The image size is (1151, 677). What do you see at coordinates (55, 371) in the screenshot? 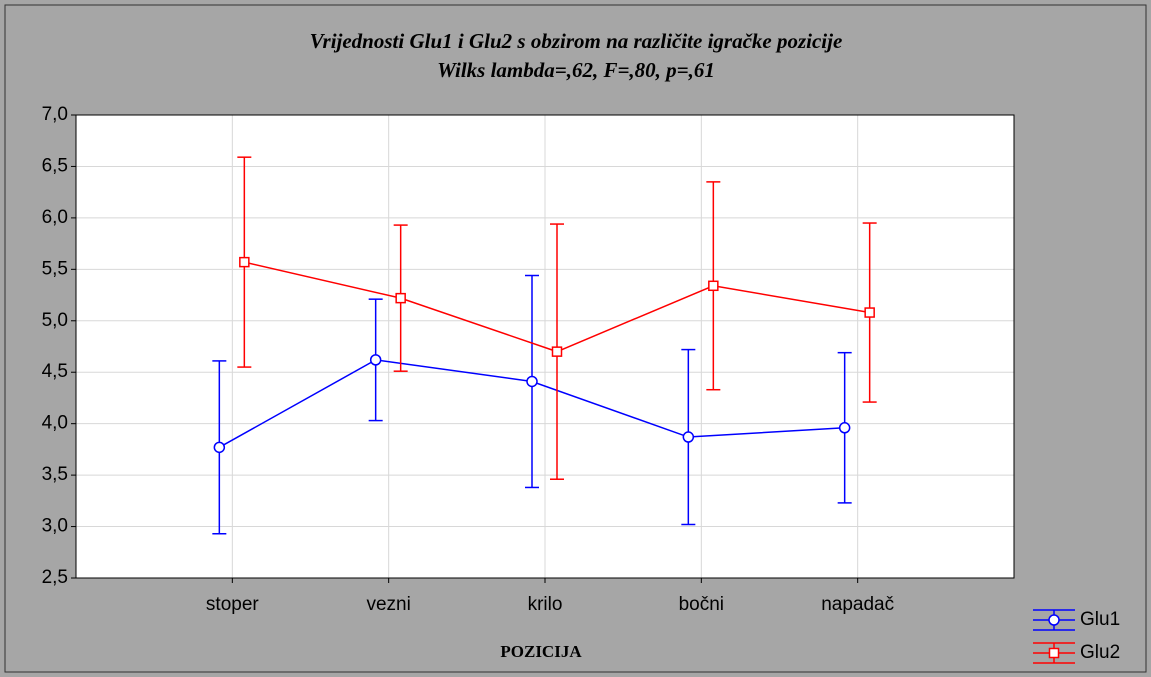
I see `y-tick-label: 4,5` at bounding box center [55, 371].